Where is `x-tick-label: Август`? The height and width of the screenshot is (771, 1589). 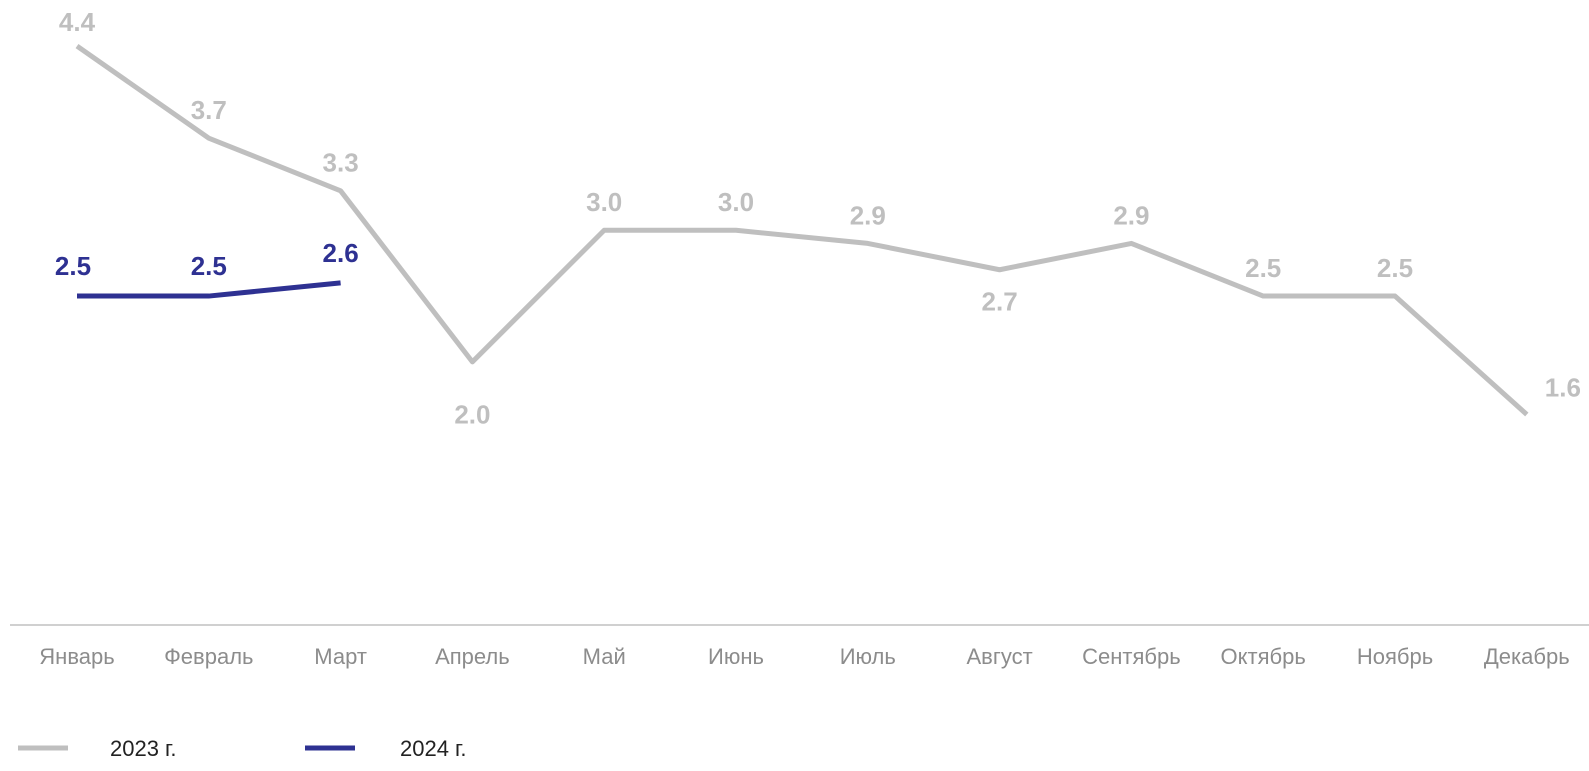 x-tick-label: Август is located at coordinates (999, 656).